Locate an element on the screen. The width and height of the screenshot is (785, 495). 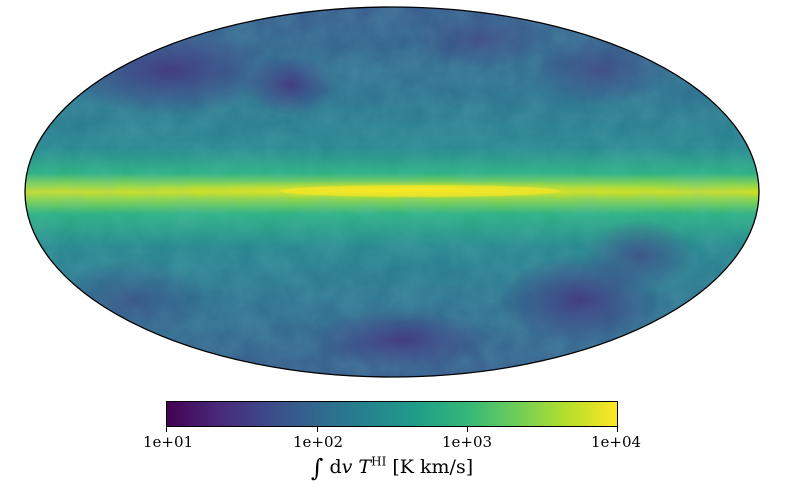
colorbar-label: ∫ dv THI [K km/s] is located at coordinates (392, 468).